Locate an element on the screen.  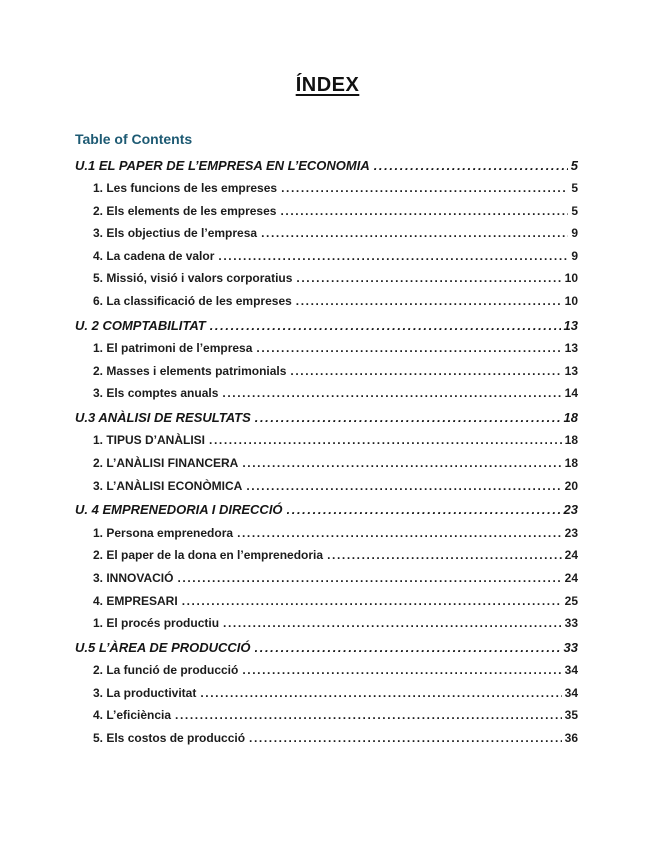
toc-entry-page: 25 is located at coordinates (571, 600).